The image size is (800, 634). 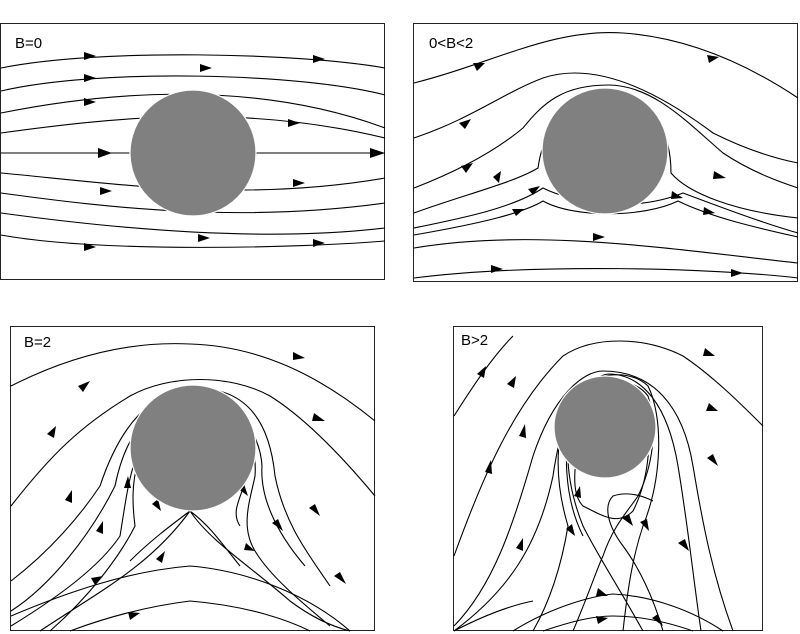 I want to click on panel-label: B=2, so click(x=38, y=342).